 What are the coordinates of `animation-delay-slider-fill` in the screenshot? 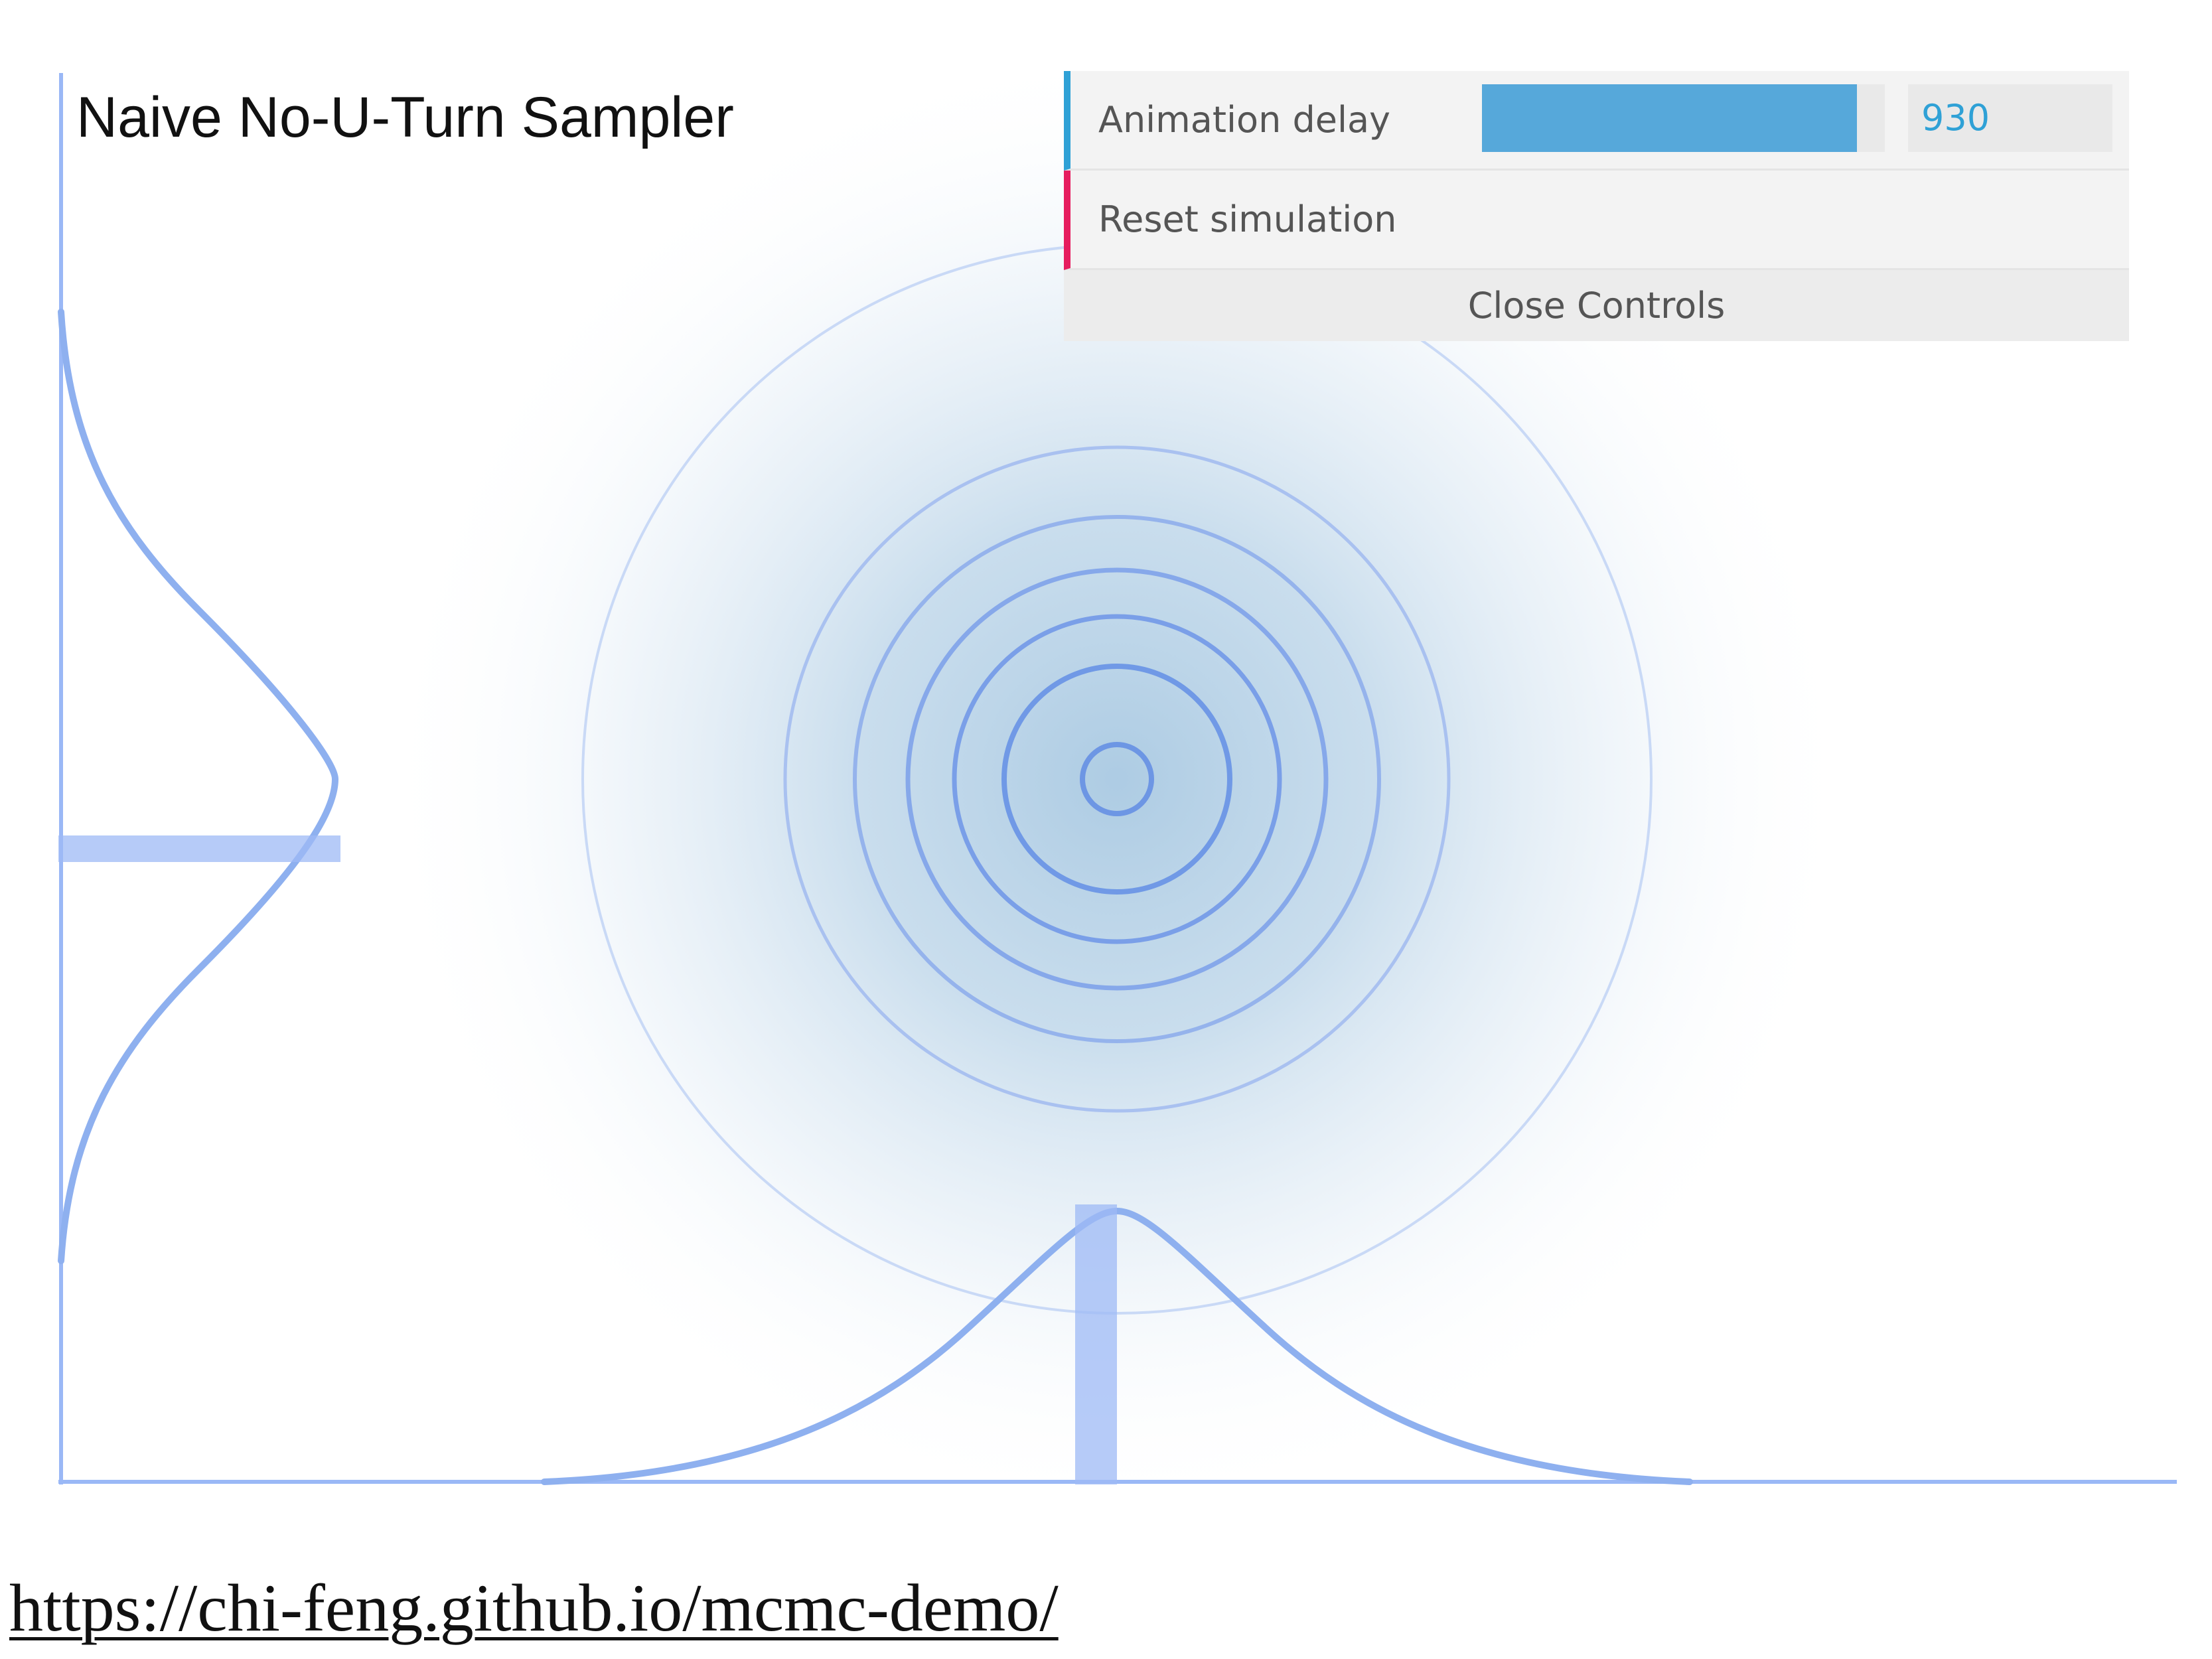 It's located at (1669, 118).